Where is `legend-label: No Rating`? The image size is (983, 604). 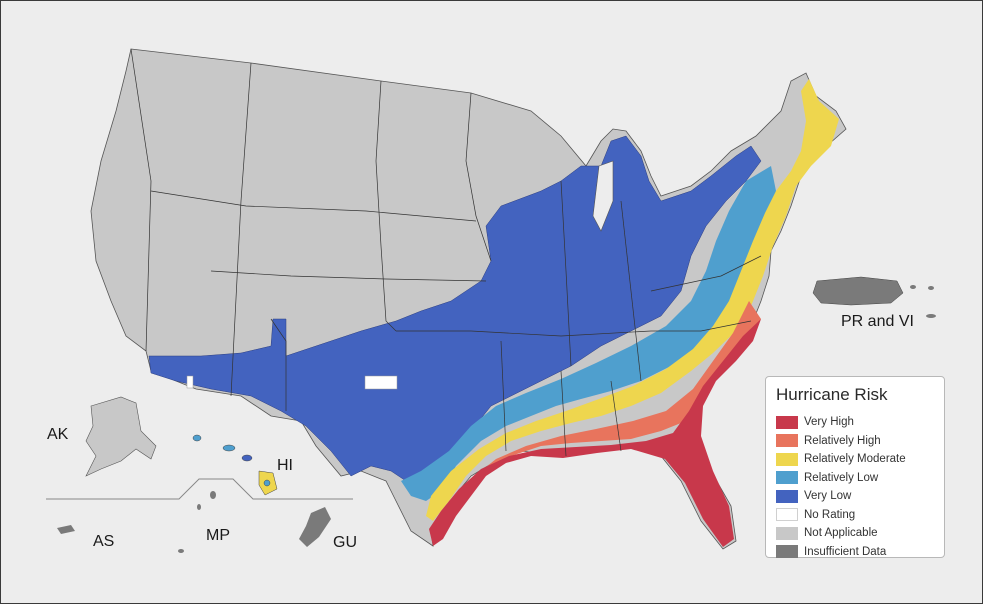 legend-label: No Rating is located at coordinates (830, 514).